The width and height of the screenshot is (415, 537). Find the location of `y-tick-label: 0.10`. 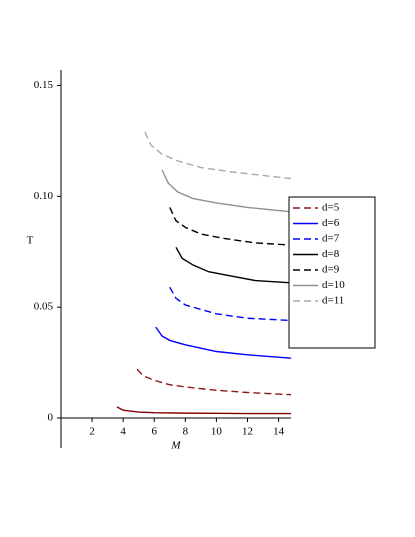

y-tick-label: 0.10 is located at coordinates (44, 196).